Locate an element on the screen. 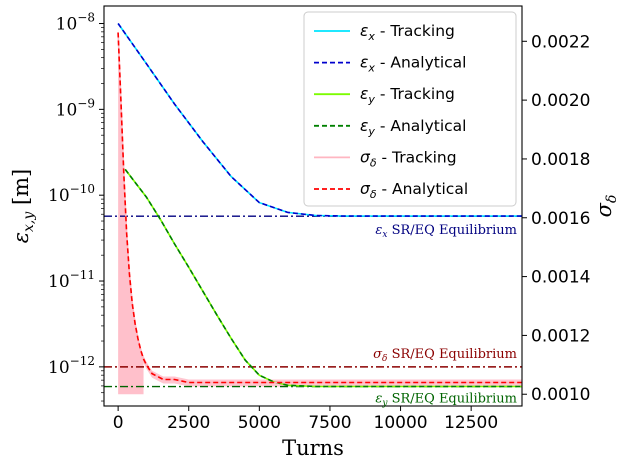  x-axis-title: Turns is located at coordinates (313, 448).